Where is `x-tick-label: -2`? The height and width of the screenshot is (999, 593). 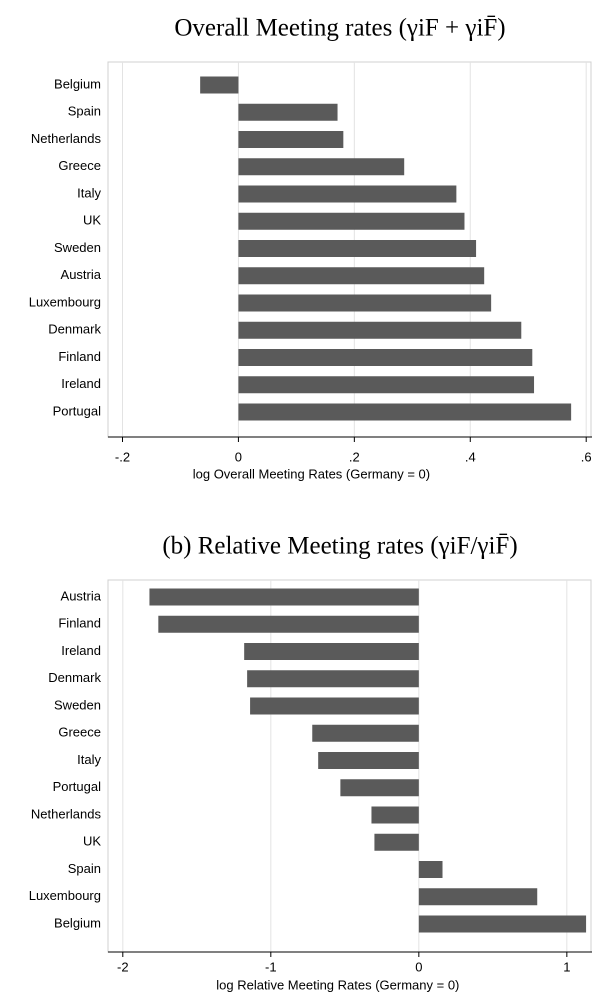 x-tick-label: -2 is located at coordinates (123, 966).